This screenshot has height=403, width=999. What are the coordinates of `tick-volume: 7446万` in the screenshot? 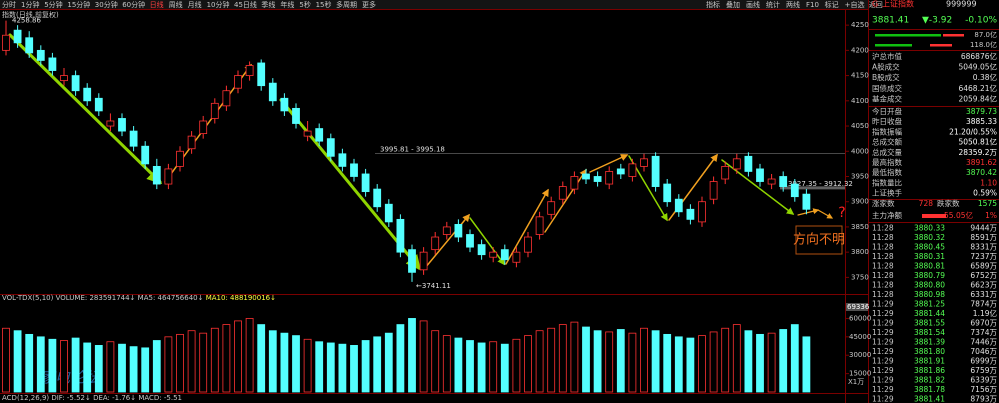 It's located at (983, 342).